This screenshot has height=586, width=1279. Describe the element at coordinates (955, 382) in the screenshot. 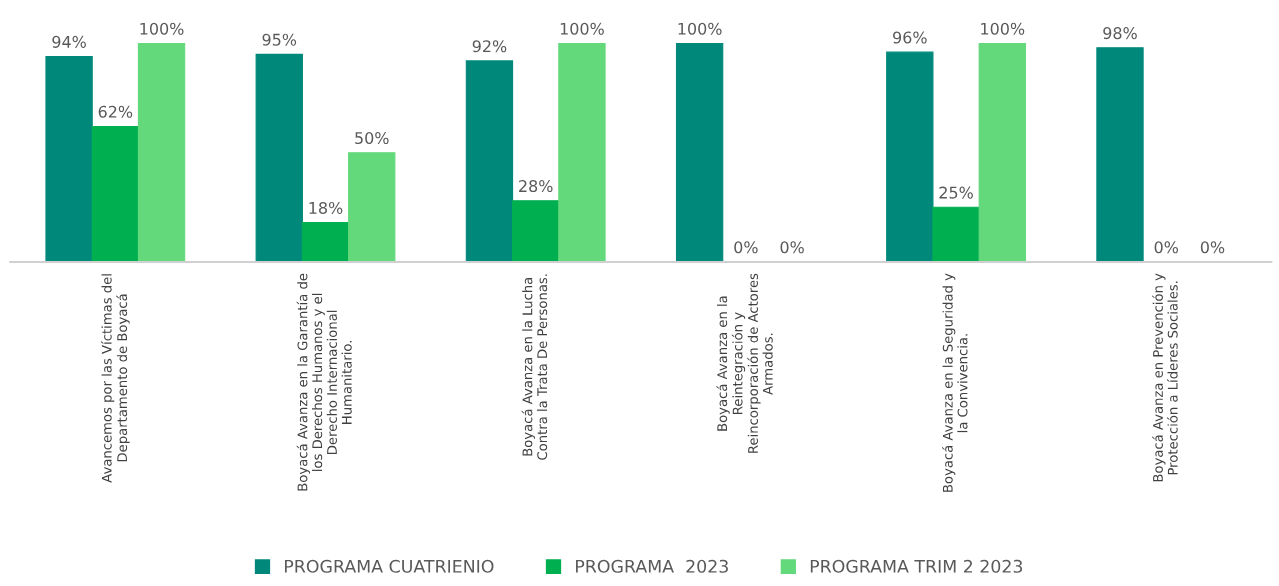

I see `x-tick-label: Boyacá Avanza en la Seguridad y la Convivencia.` at that location.